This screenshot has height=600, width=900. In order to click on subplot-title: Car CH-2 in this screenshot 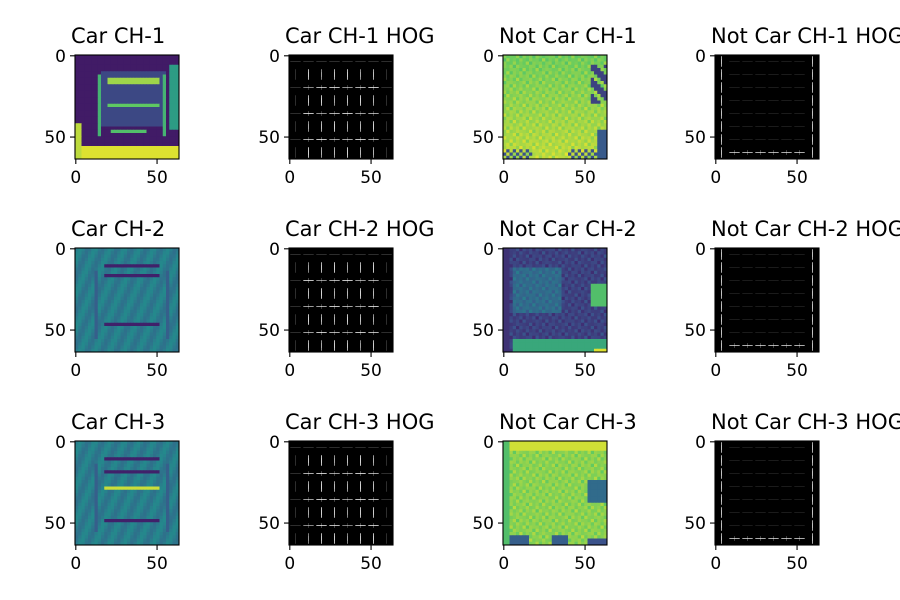, I will do `click(118, 229)`.